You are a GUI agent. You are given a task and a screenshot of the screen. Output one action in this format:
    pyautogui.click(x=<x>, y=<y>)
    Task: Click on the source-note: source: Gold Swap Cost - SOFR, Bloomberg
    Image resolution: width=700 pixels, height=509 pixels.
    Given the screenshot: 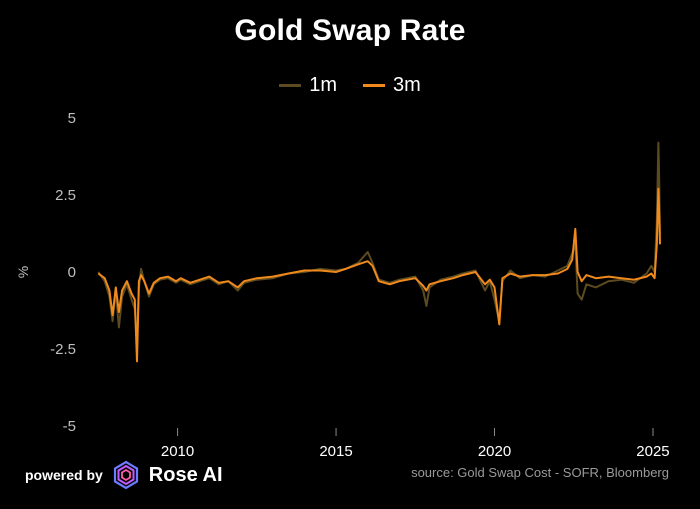 What is the action you would take?
    pyautogui.click(x=540, y=472)
    